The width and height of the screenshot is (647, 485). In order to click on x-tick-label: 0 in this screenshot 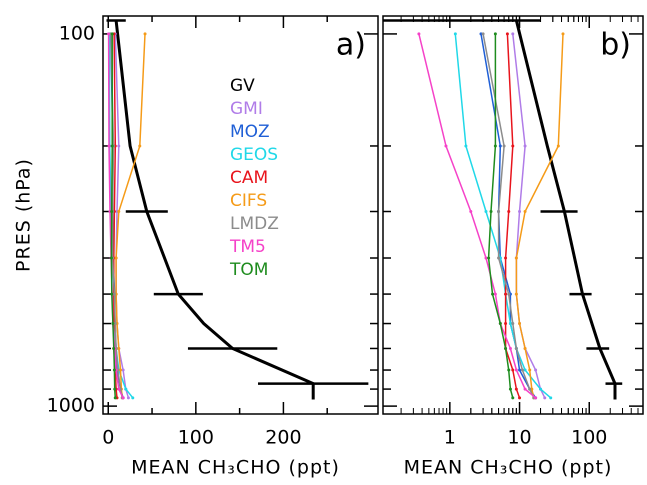, I will do `click(108, 438)`.